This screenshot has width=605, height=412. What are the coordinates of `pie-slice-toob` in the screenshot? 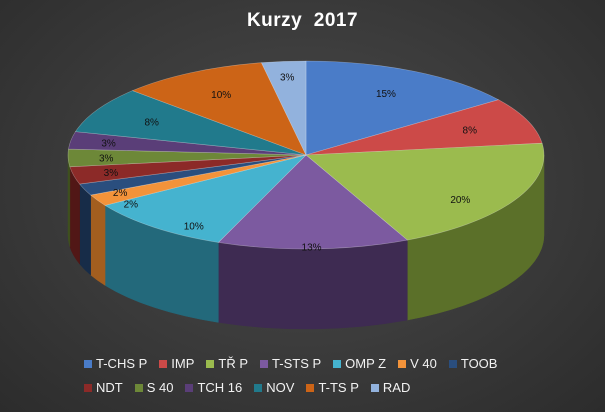 It's located at (193, 175).